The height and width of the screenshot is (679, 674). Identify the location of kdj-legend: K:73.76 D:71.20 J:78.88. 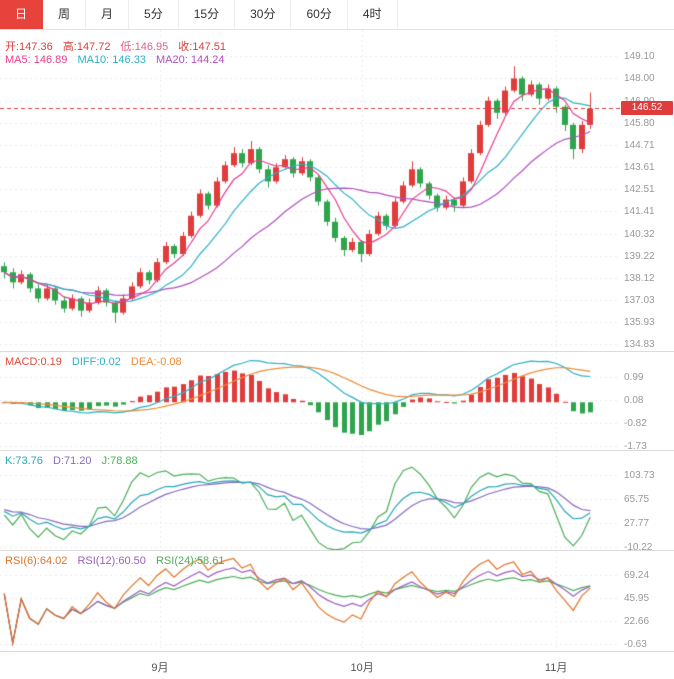
(75, 461).